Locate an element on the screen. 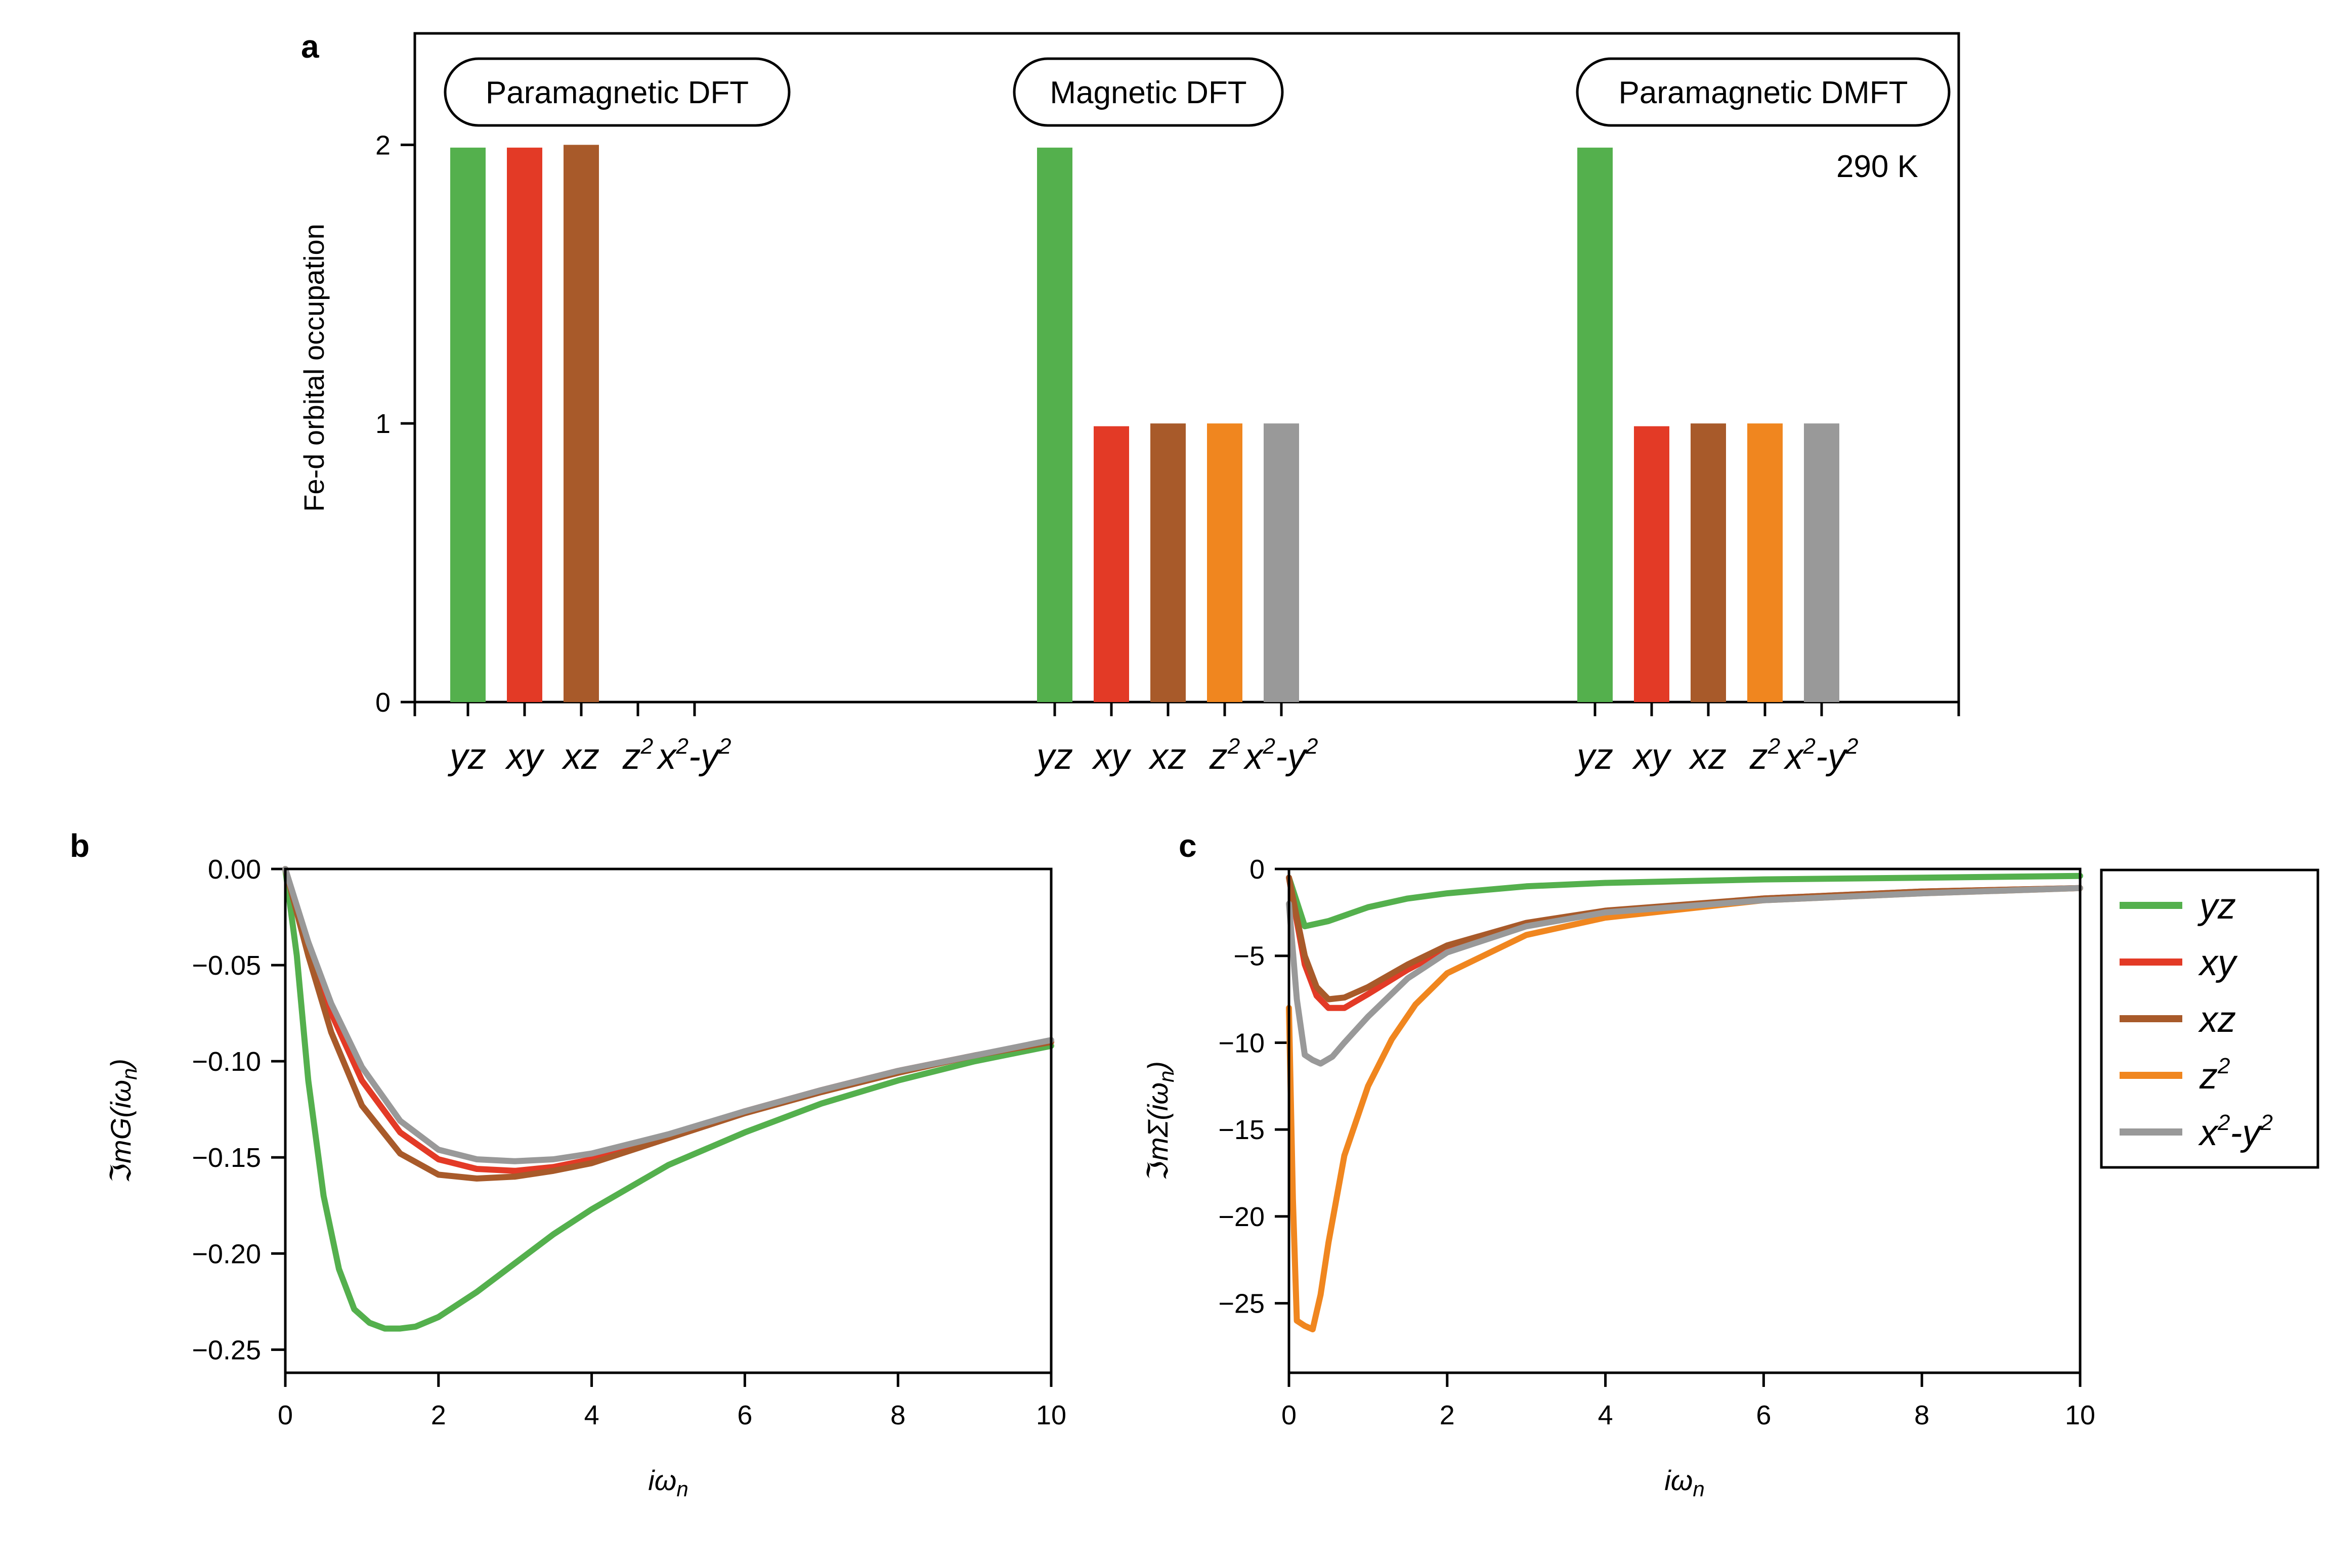  y-tick-label: −0.05 is located at coordinates (226, 966).